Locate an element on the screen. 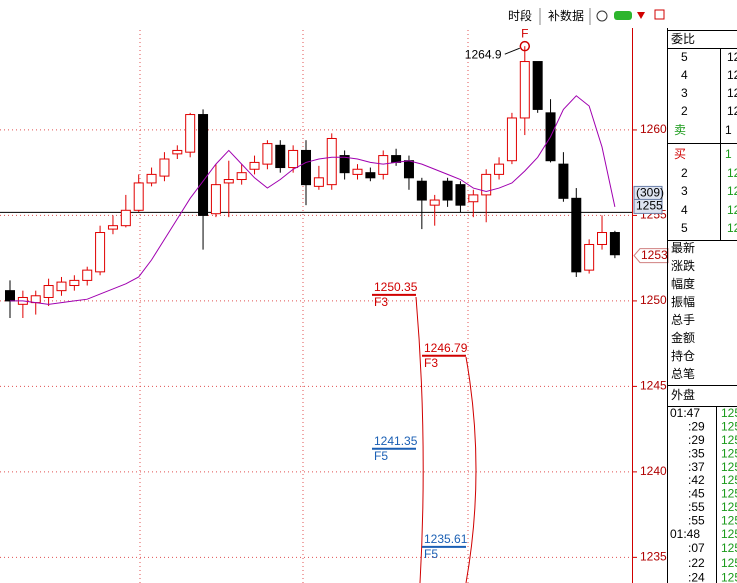 This screenshot has width=737, height=583. last-price: 1255 is located at coordinates (649, 206).